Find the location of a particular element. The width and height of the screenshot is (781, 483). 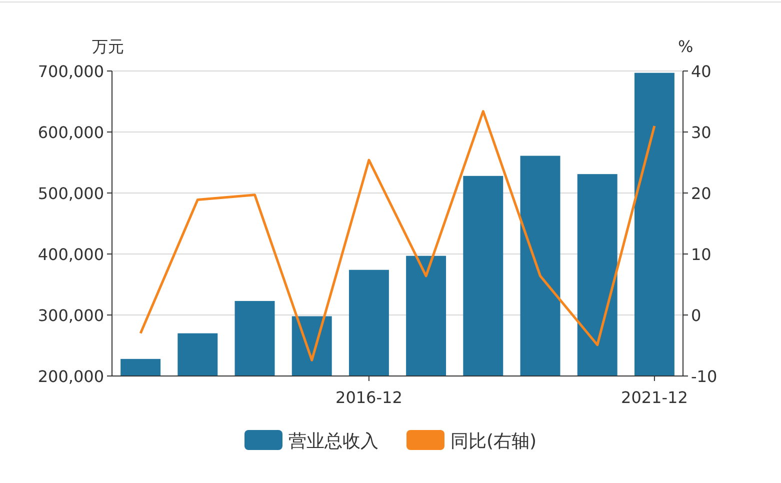

x-tick-label: 2016-12 is located at coordinates (369, 397).